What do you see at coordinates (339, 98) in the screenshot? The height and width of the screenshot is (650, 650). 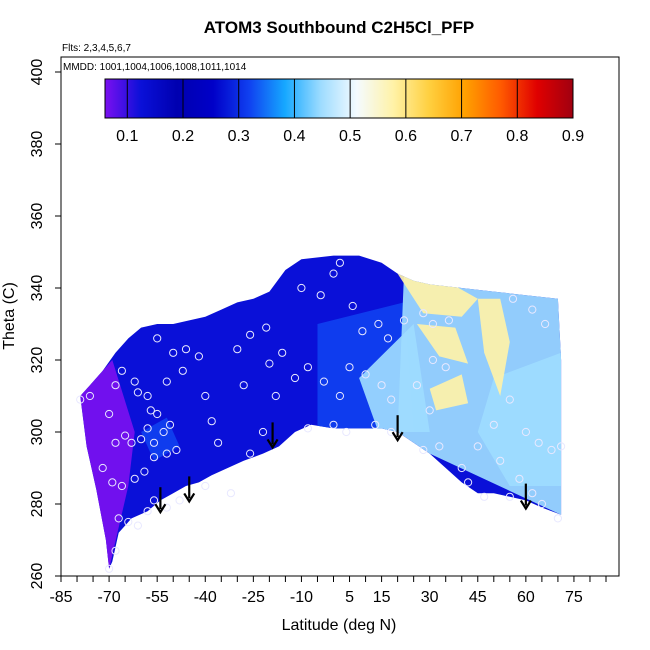 I see `colorbar-gradient` at bounding box center [339, 98].